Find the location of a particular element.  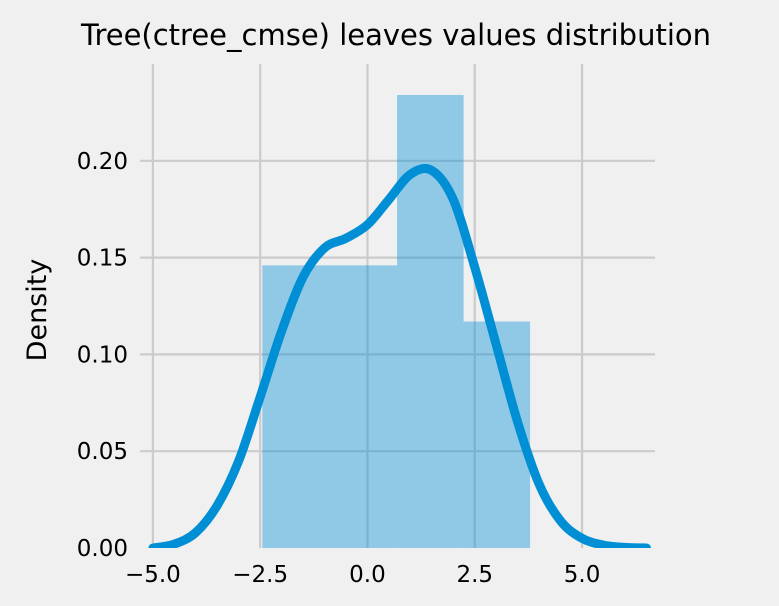

x-tick-label: 2.5 is located at coordinates (474, 575).